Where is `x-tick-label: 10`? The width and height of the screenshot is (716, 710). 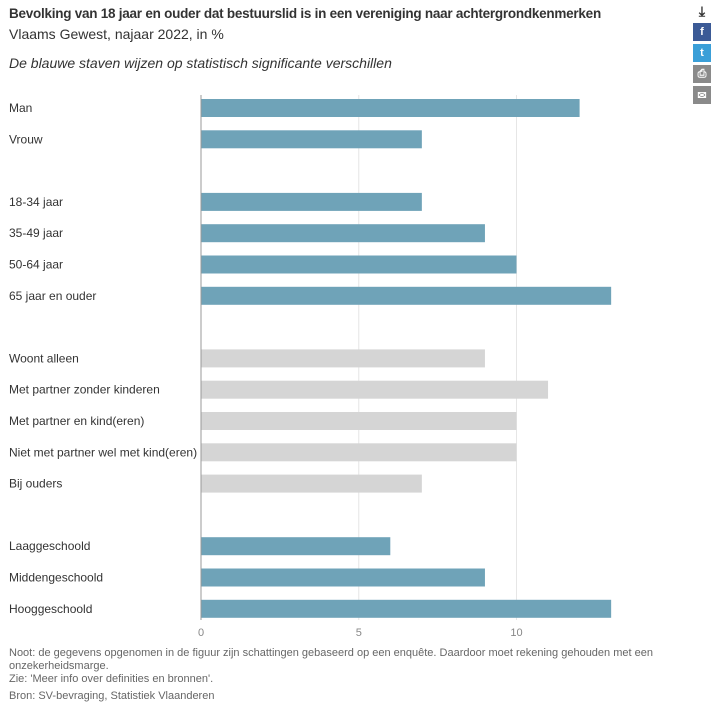
x-tick-label: 10 is located at coordinates (516, 633).